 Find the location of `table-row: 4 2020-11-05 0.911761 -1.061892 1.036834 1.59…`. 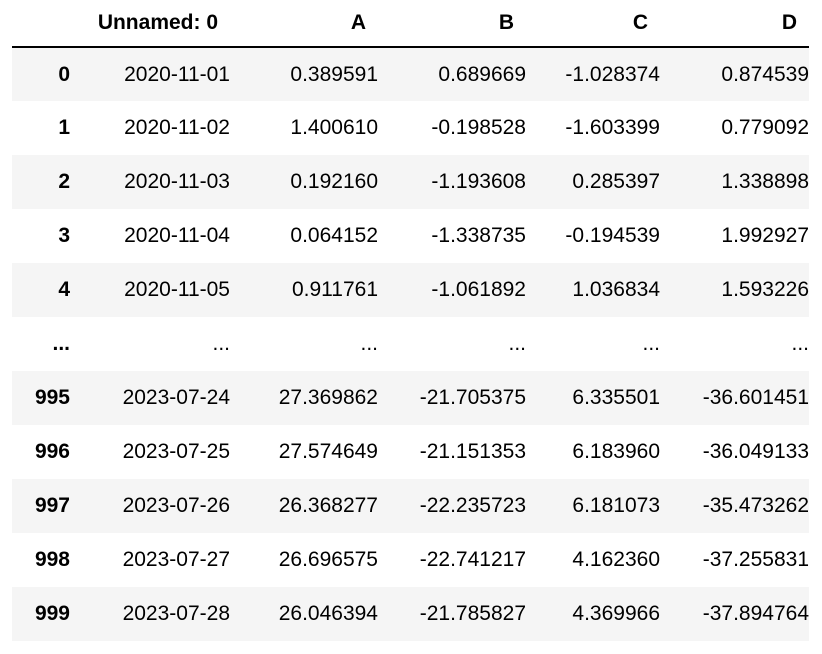

table-row: 4 2020-11-05 0.911761 -1.061892 1.036834 1.59… is located at coordinates (410, 290).